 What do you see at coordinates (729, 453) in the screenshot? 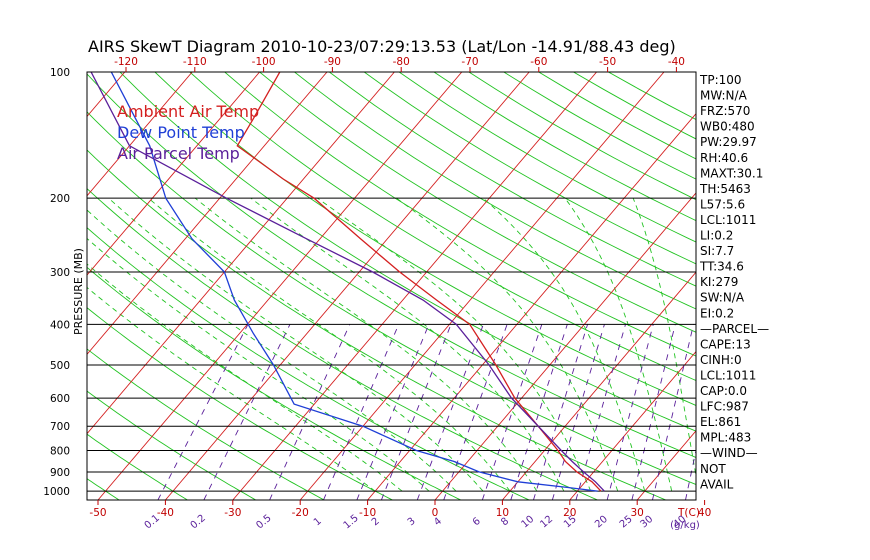
I see `sounding-index-item: —WIND—` at bounding box center [729, 453].